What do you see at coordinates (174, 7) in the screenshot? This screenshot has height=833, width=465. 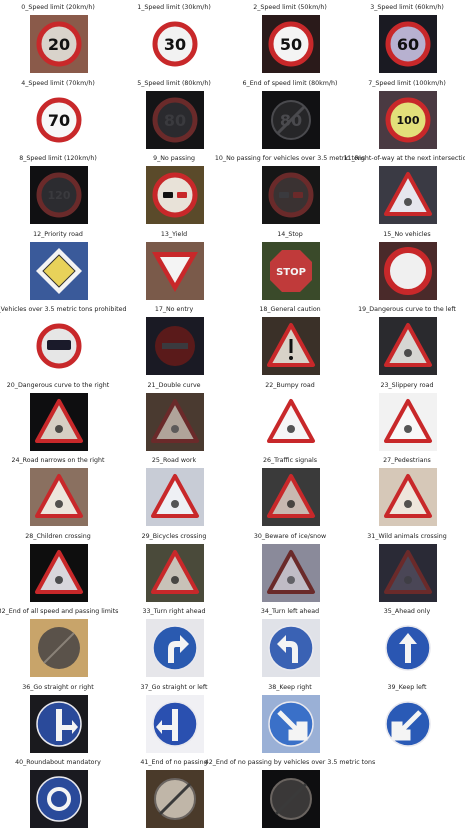 I see `sign-label: 1_Speed limit (30km/h)` at bounding box center [174, 7].